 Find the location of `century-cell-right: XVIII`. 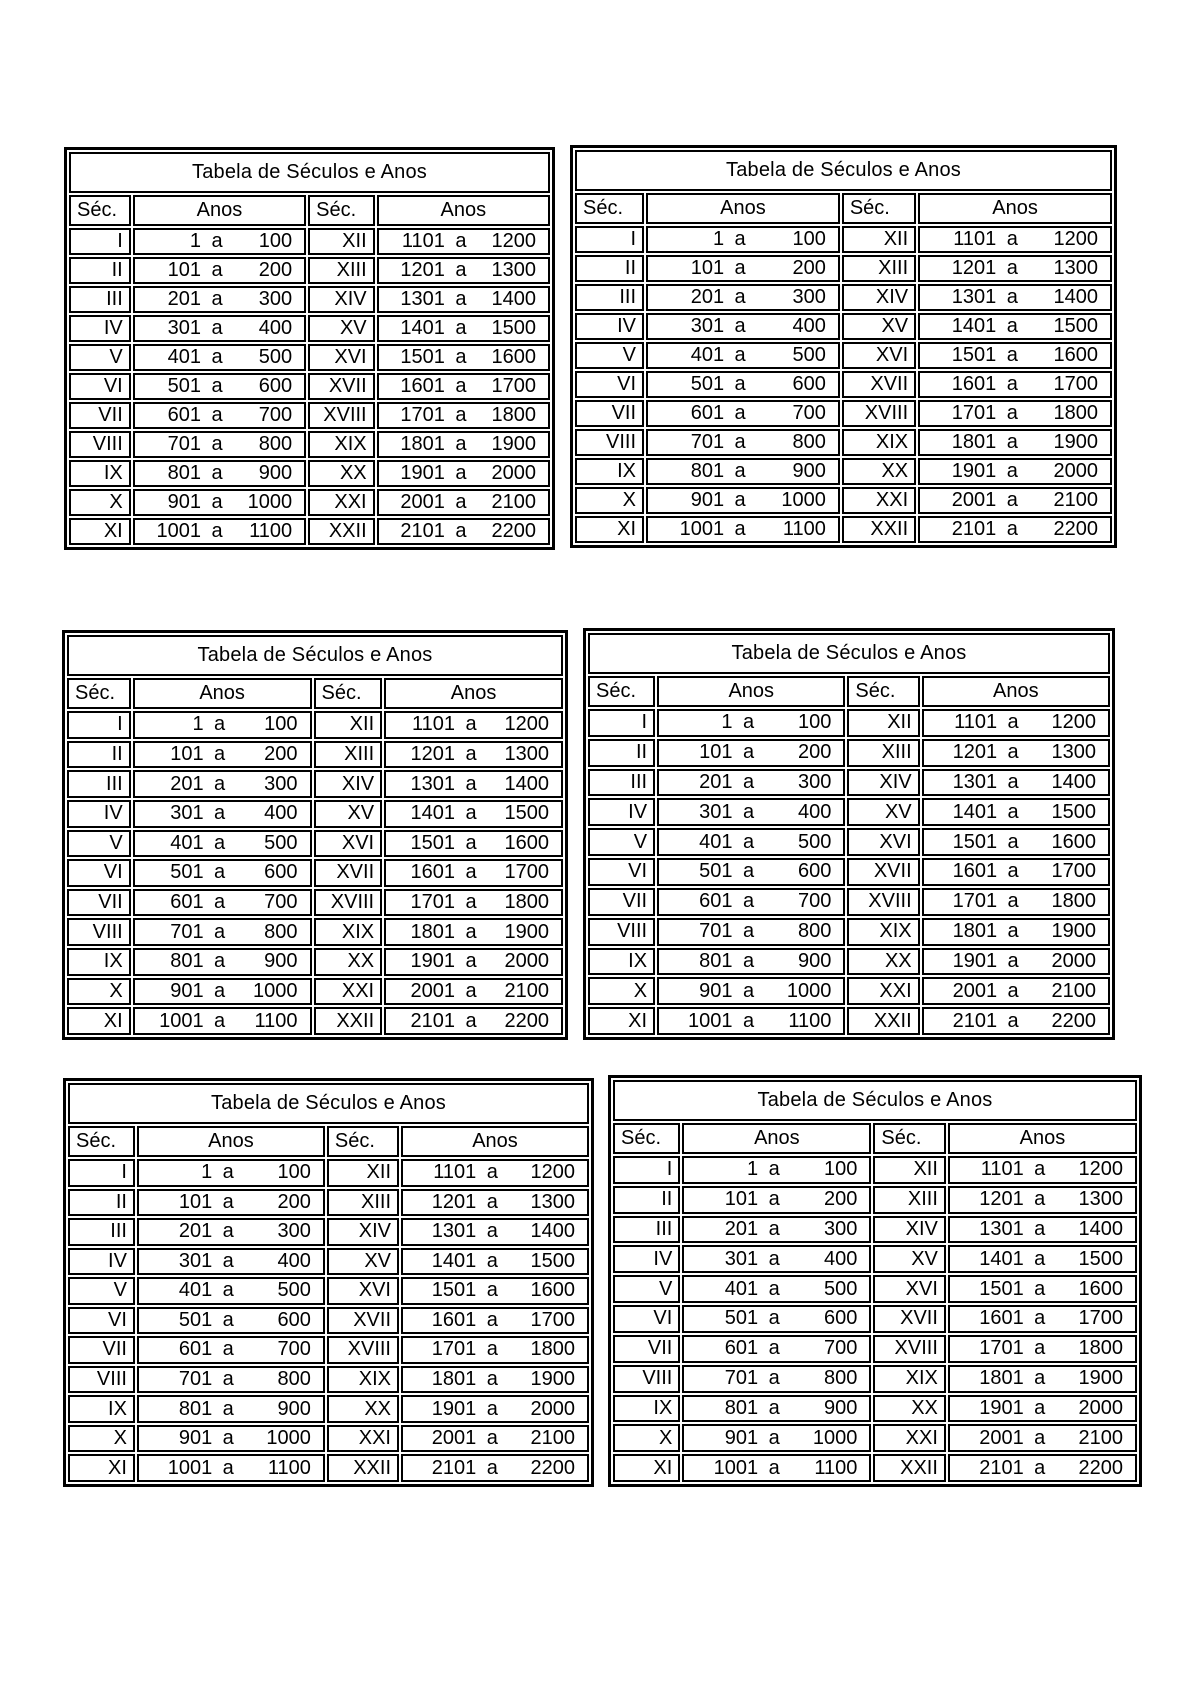

century-cell-right: XVIII is located at coordinates (909, 1348).